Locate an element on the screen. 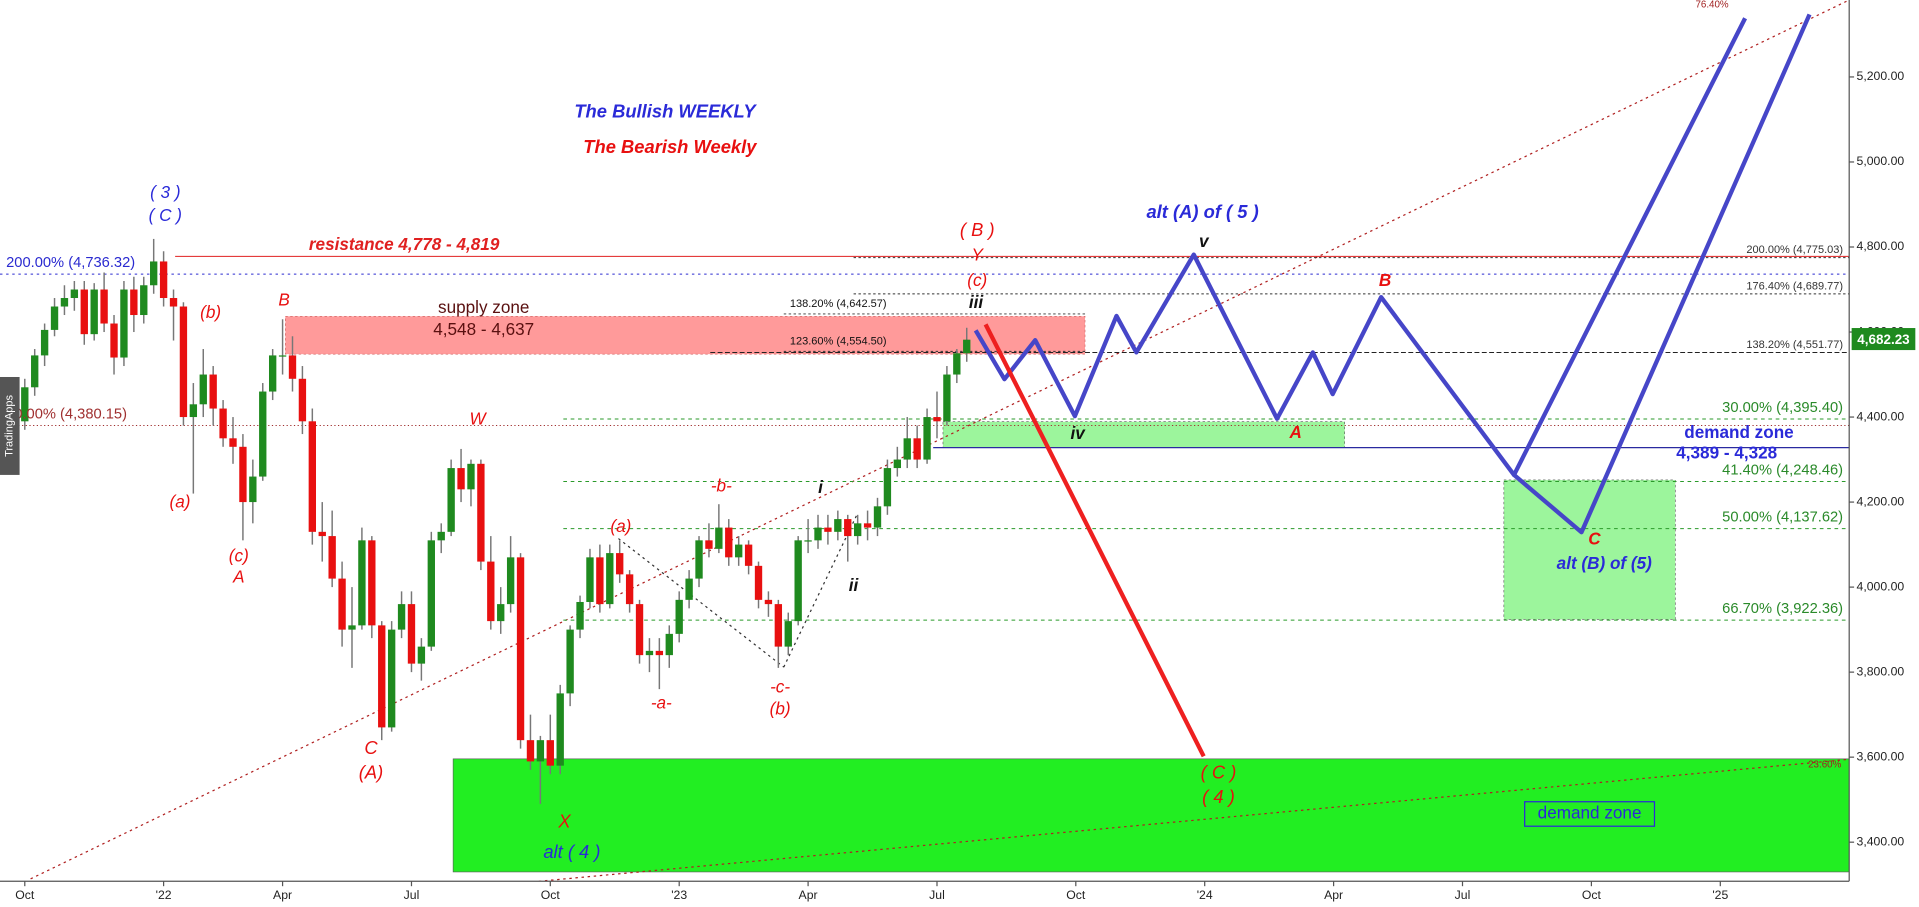 The height and width of the screenshot is (907, 1919). level-label: 200.00% (4,736.32) is located at coordinates (70, 263).